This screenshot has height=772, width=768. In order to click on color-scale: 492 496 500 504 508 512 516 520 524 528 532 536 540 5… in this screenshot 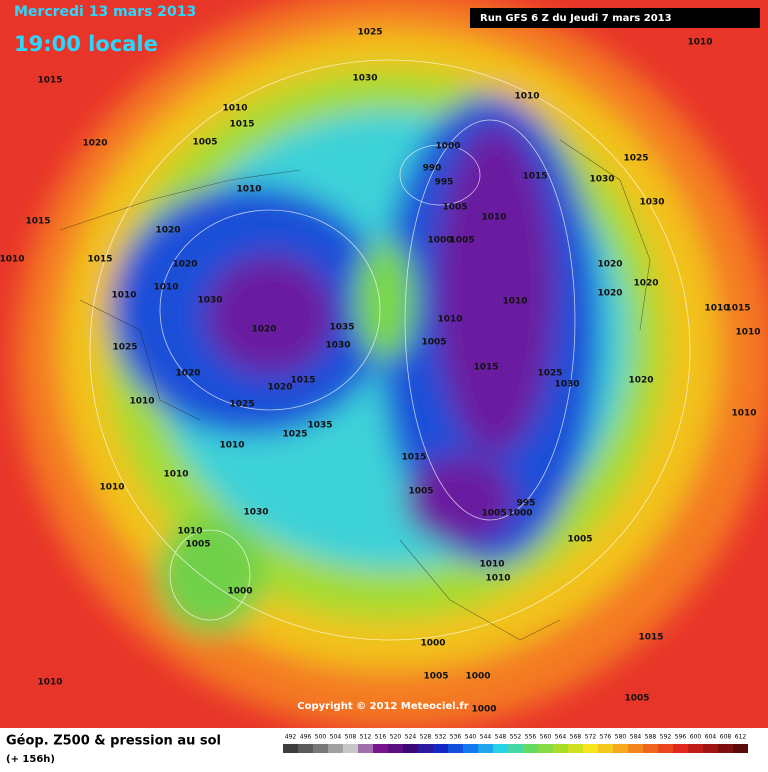, I will do `click(515, 743)`.